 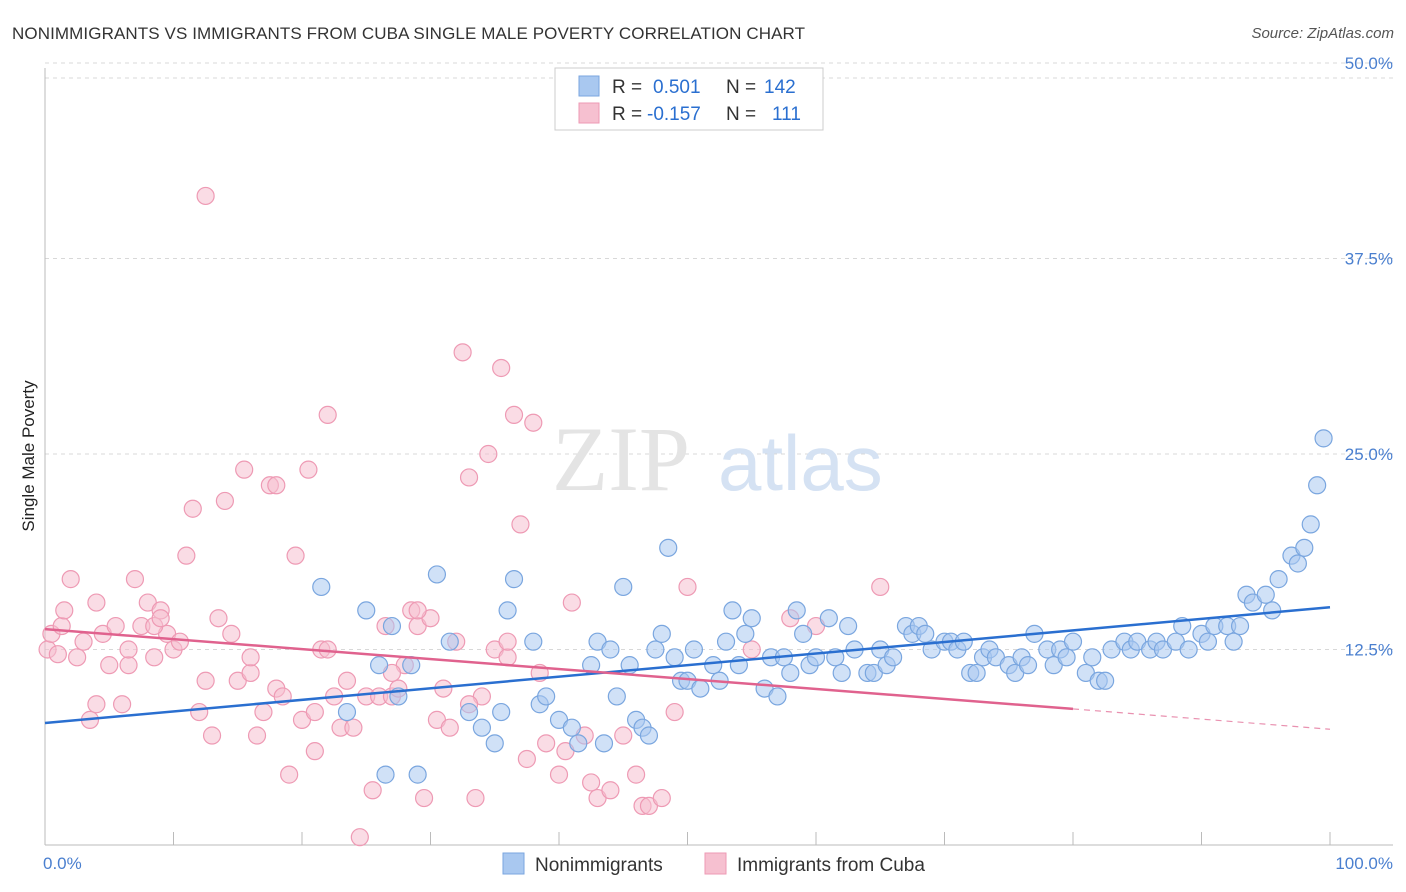 I want to click on watermark-zip: ZIP, so click(x=621, y=459).